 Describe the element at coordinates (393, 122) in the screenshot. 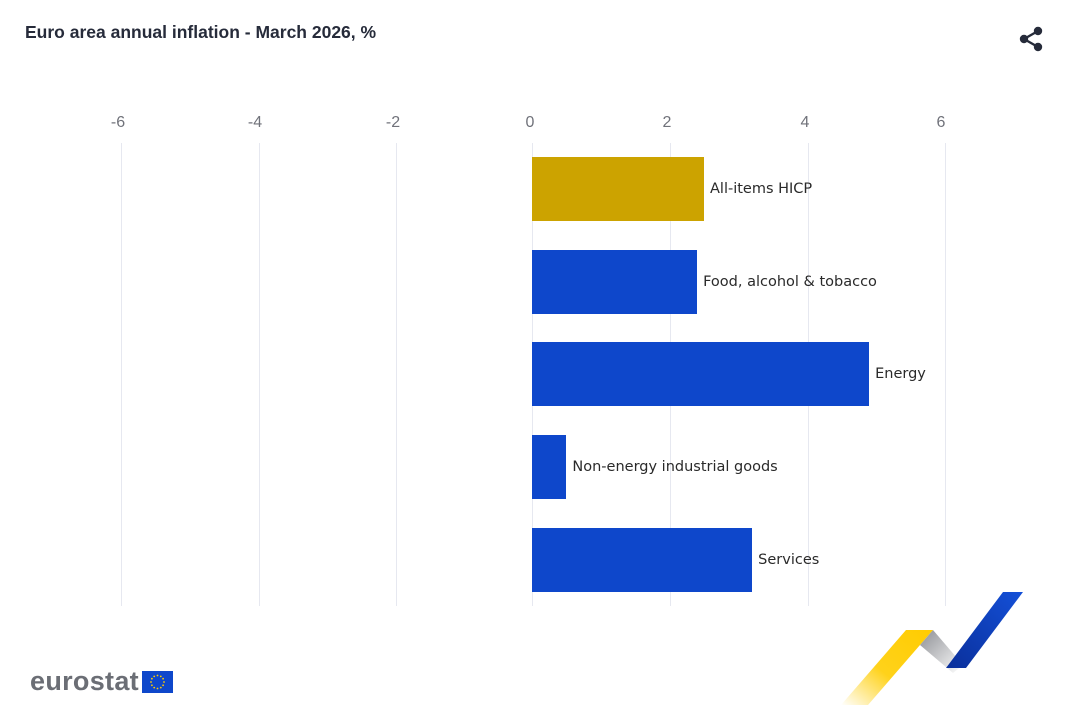

I see `x-tick-label: -2` at that location.